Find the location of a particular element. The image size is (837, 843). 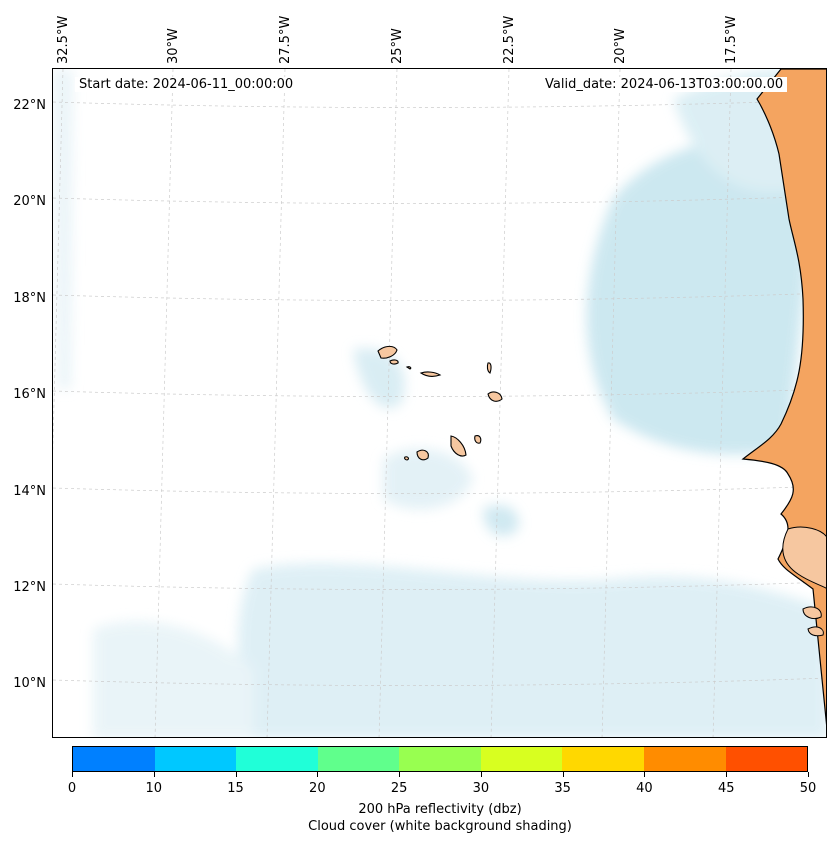

colorbar is located at coordinates (440, 759).